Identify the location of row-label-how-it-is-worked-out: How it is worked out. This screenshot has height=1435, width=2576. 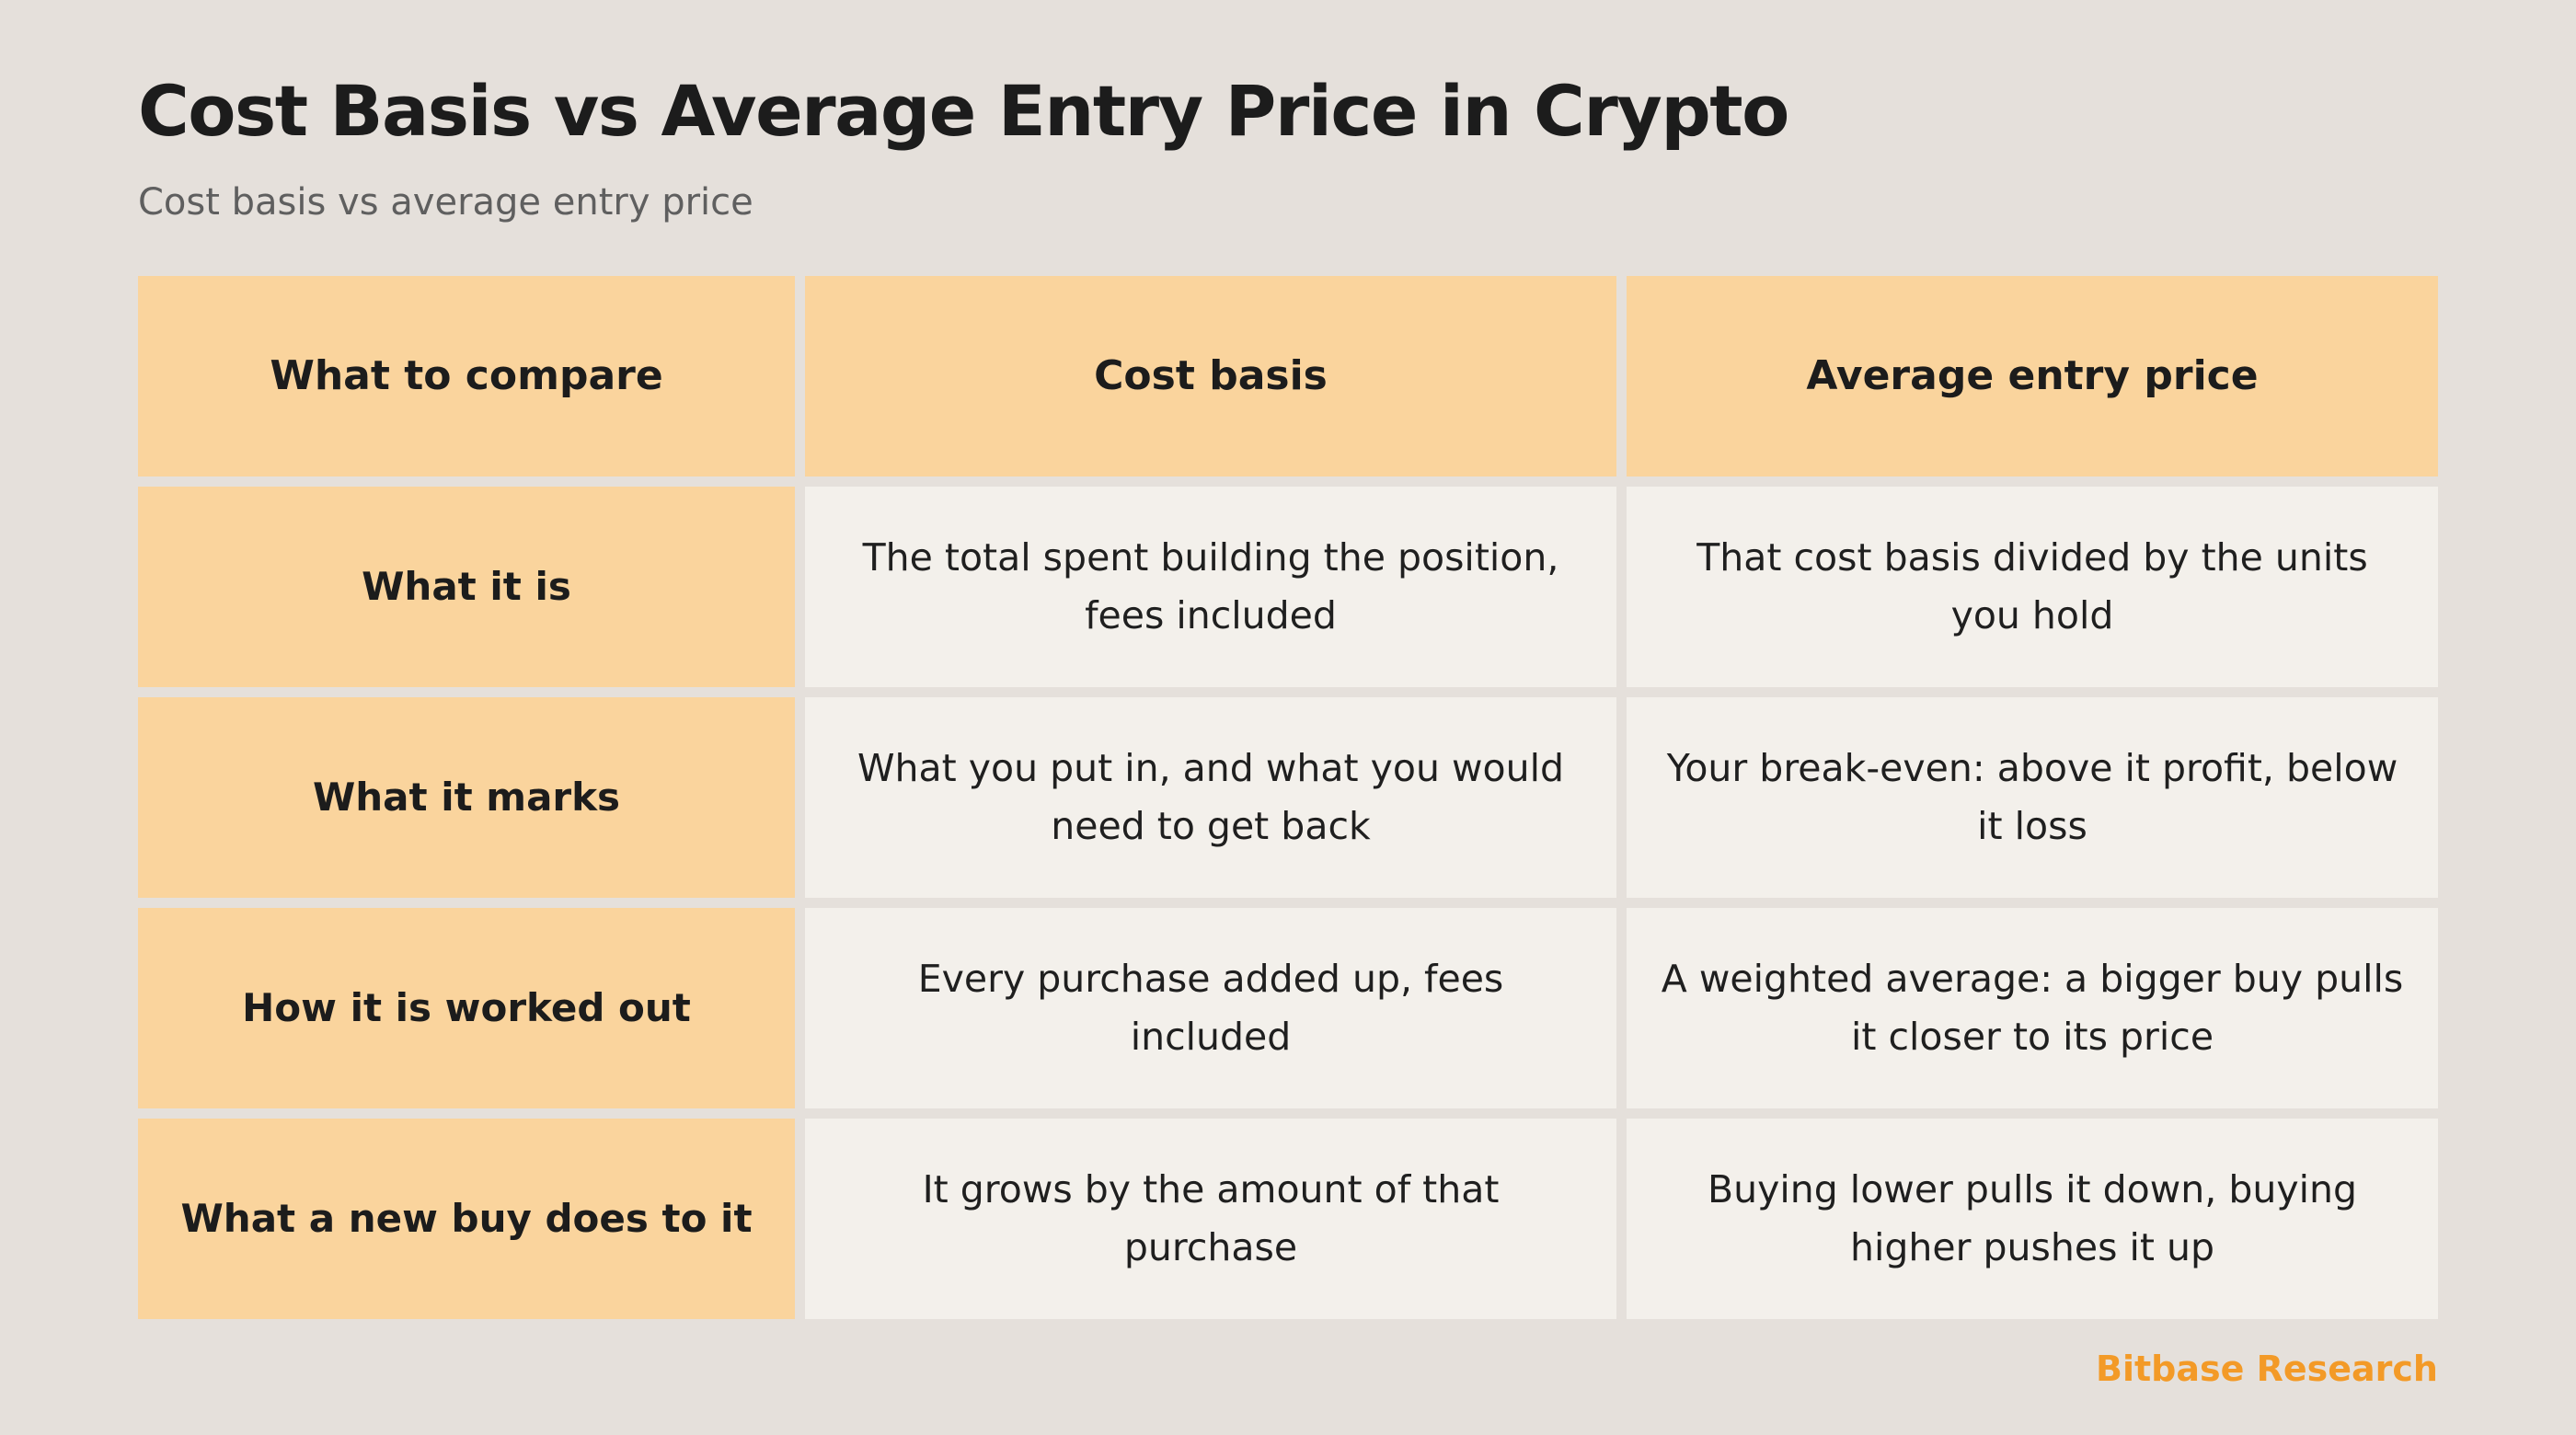
(466, 1008).